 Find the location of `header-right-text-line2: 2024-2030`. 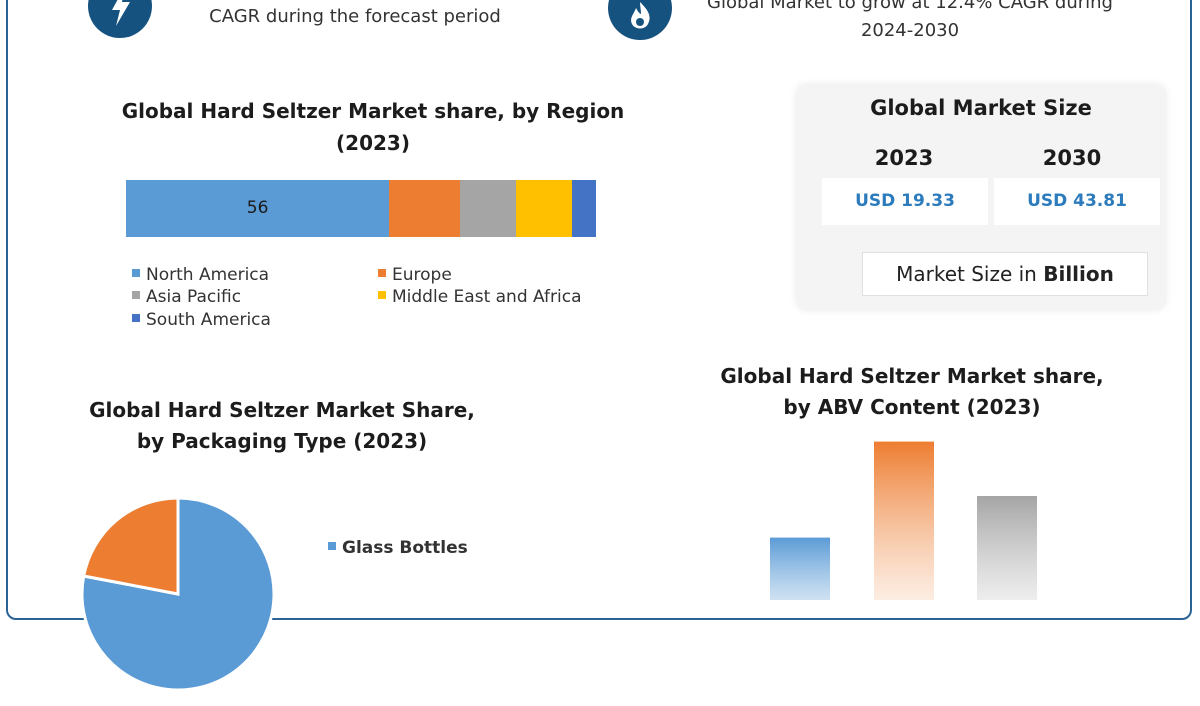

header-right-text-line2: 2024-2030 is located at coordinates (910, 30).